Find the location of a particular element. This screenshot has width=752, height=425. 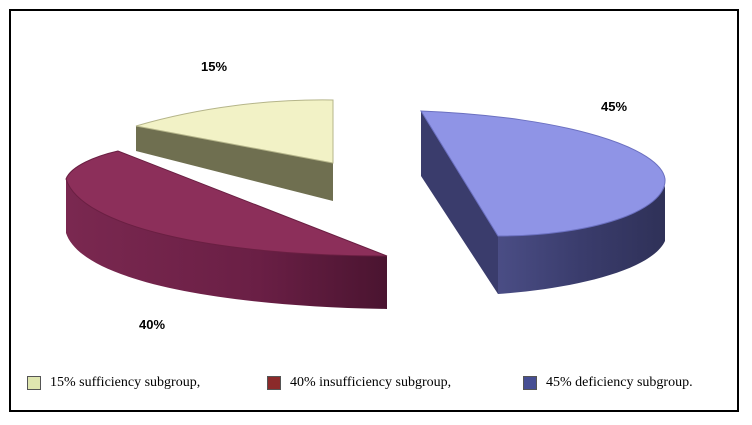

slice-insufficiency-top is located at coordinates (226, 203).